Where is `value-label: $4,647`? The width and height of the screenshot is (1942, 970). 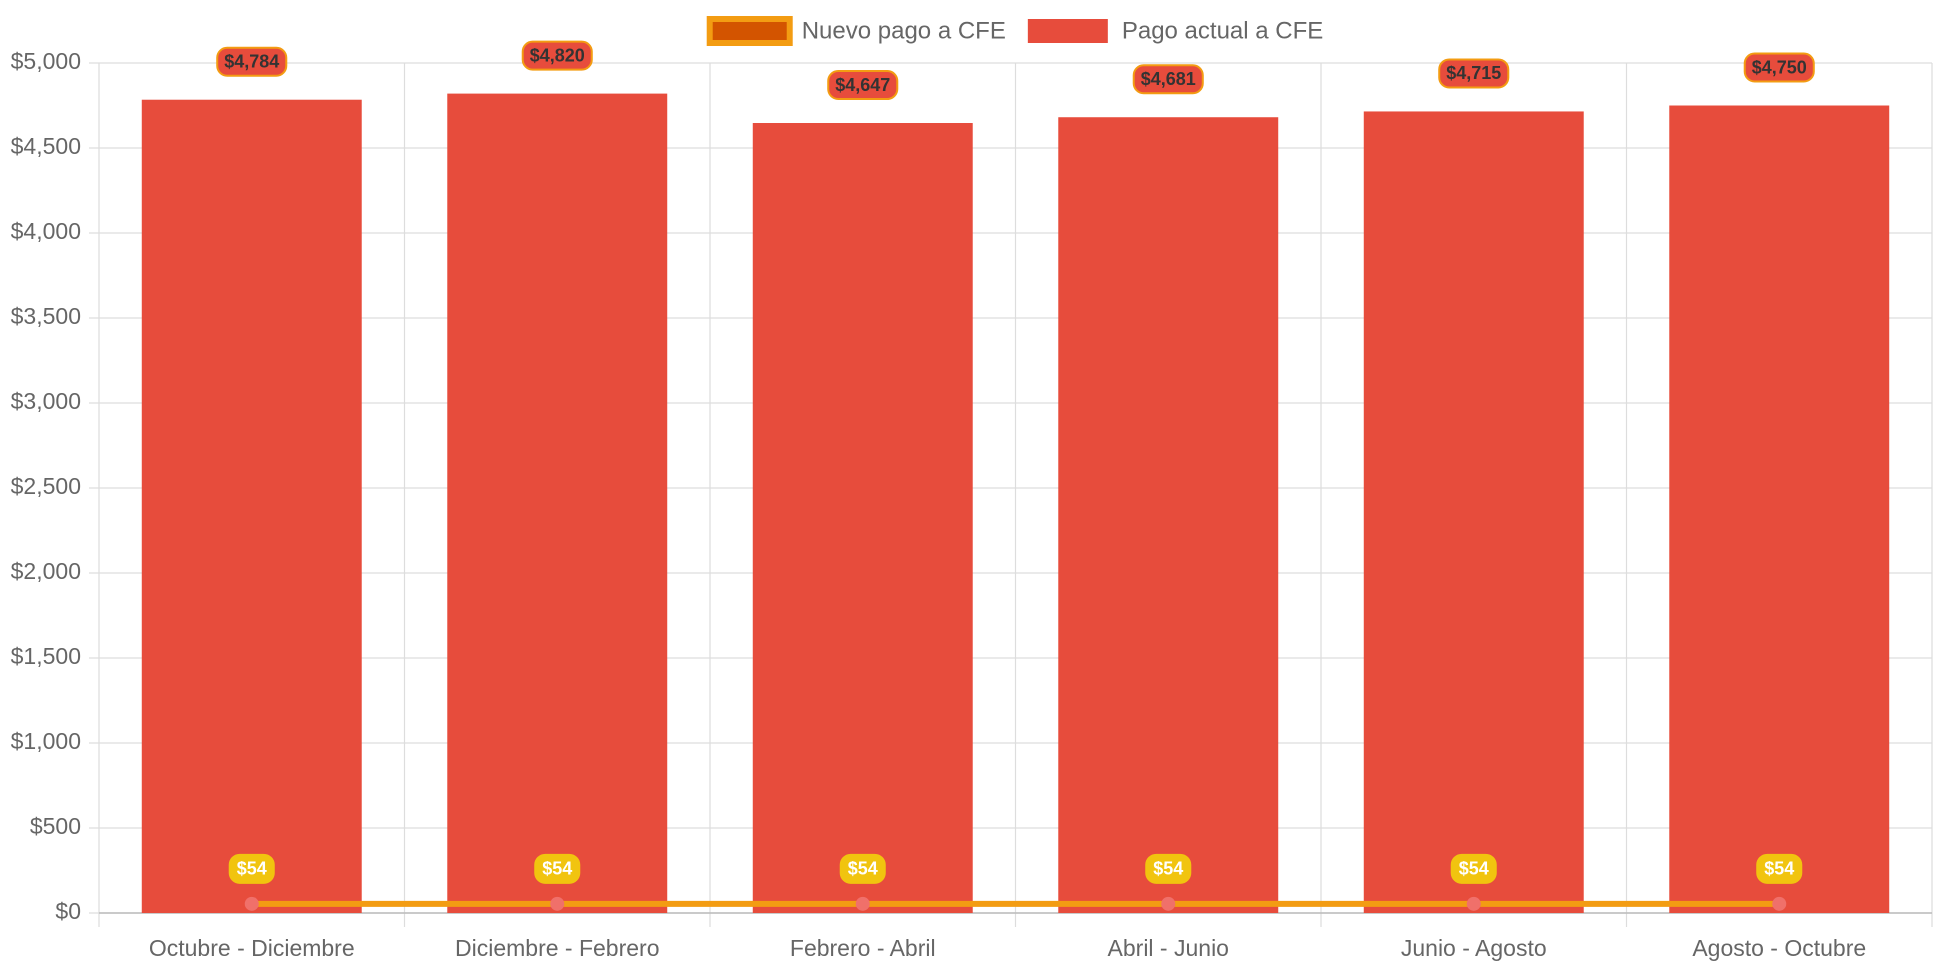
value-label: $4,647 is located at coordinates (863, 85).